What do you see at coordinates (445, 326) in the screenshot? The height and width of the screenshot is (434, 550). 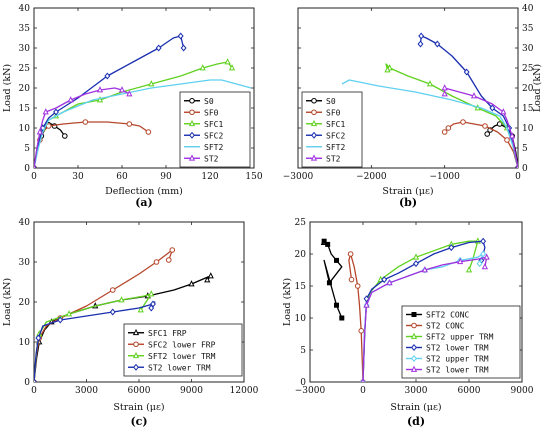 I see `legend-label: ST2 CONC` at bounding box center [445, 326].